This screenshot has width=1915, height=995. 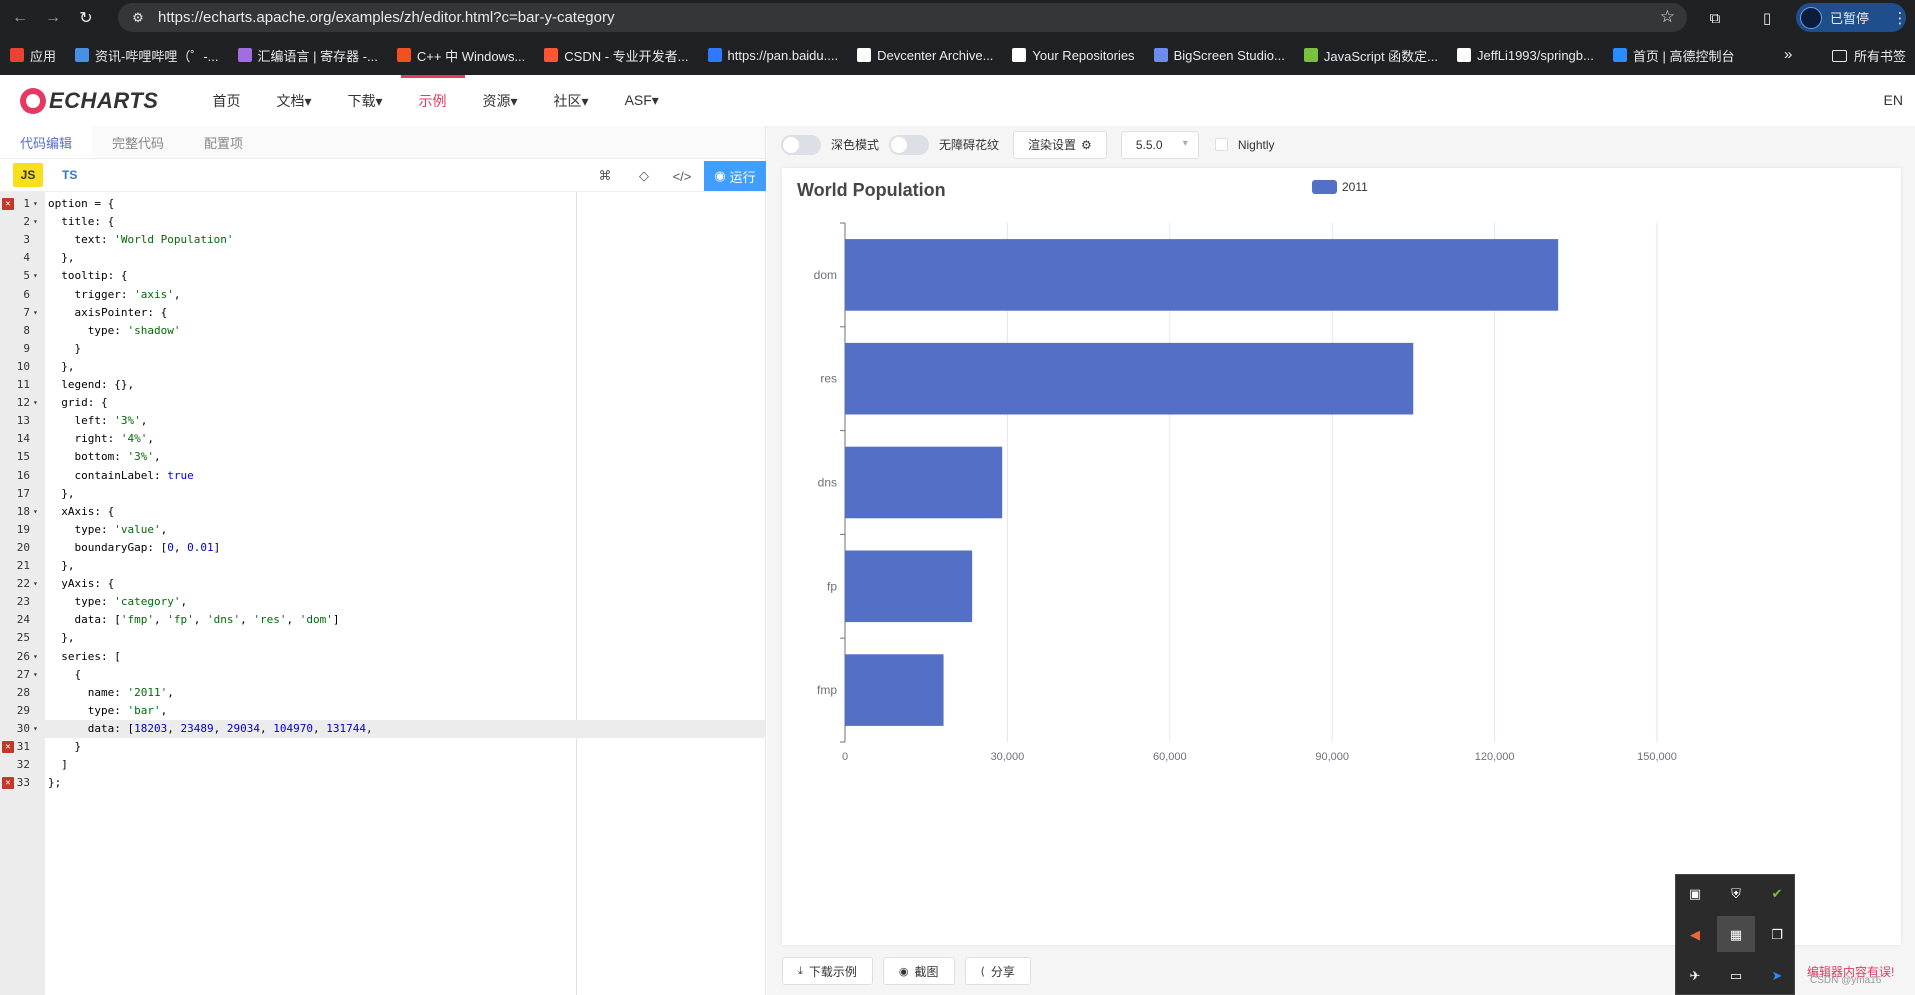 I want to click on back-icon: ←, so click(x=20, y=17).